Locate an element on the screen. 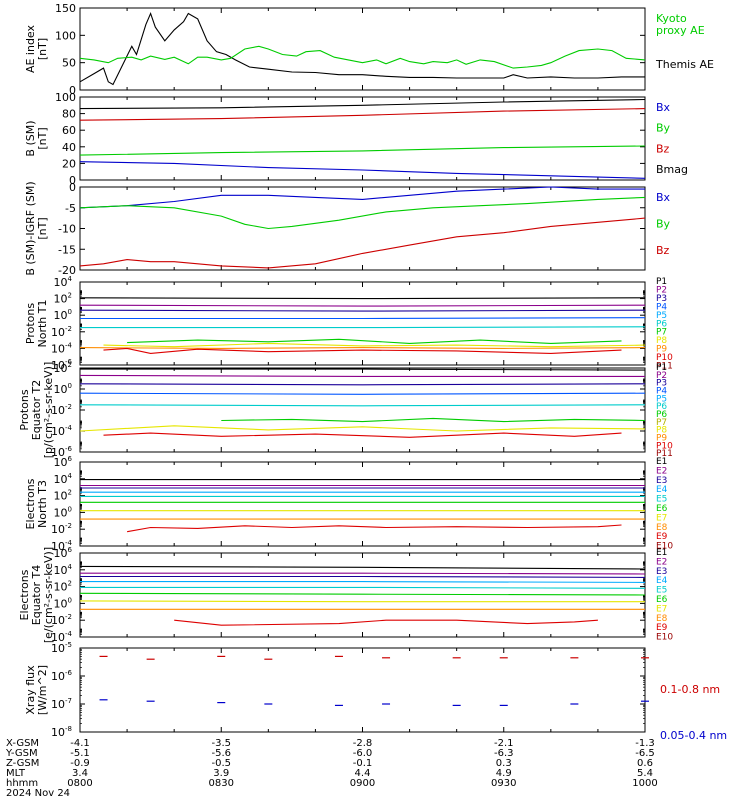 Image resolution: width=750 pixels, height=800 pixels. ephemeris-value: 0830 is located at coordinates (221, 783).